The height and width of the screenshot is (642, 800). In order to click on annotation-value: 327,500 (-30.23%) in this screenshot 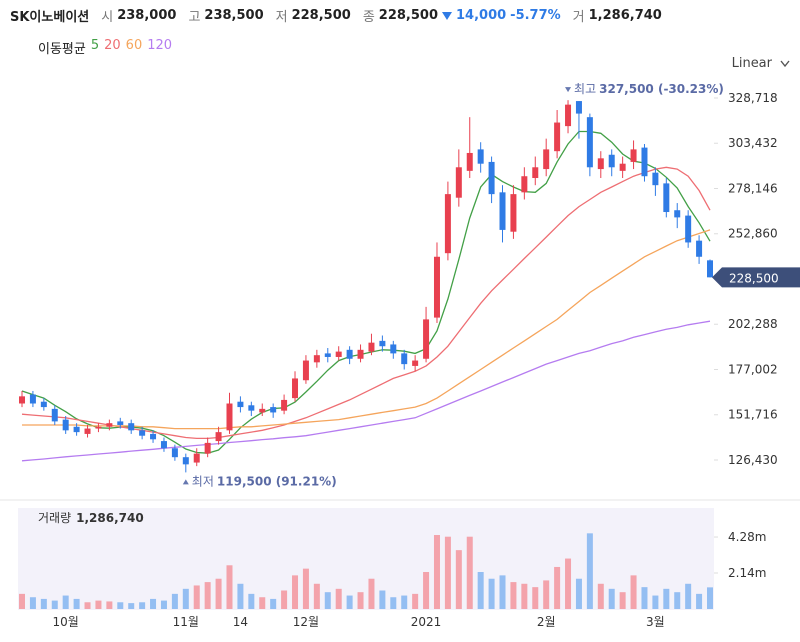, I will do `click(661, 89)`.